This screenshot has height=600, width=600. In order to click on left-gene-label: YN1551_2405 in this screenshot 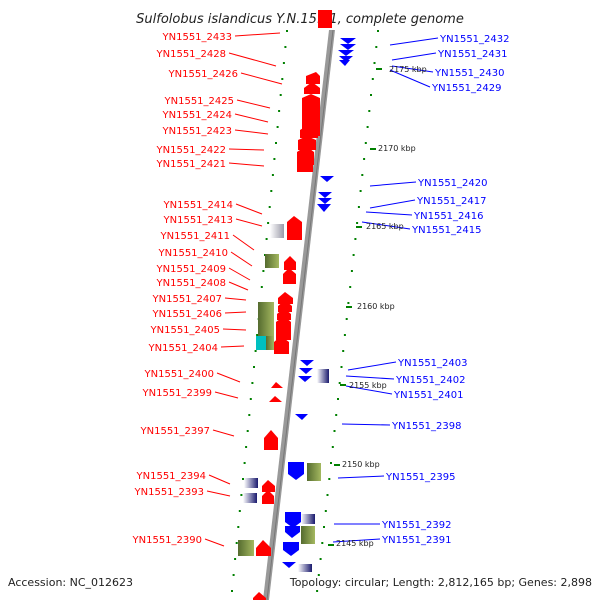, I will do `click(185, 330)`.